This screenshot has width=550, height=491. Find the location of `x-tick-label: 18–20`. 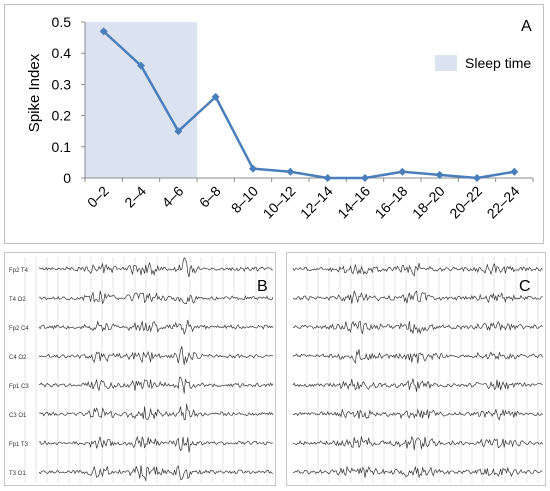

x-tick-label: 18–20 is located at coordinates (428, 202).